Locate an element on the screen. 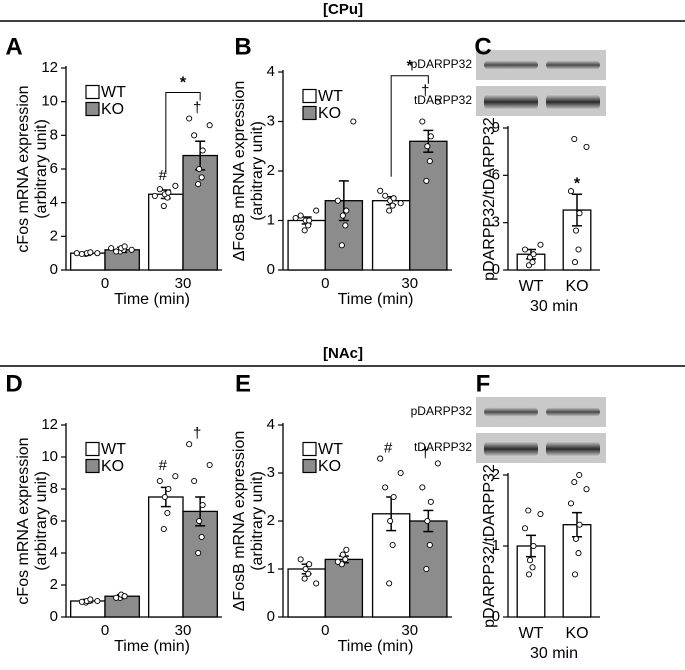  y-axis-label: ΔFosB mRNA expression is located at coordinates (239, 521).